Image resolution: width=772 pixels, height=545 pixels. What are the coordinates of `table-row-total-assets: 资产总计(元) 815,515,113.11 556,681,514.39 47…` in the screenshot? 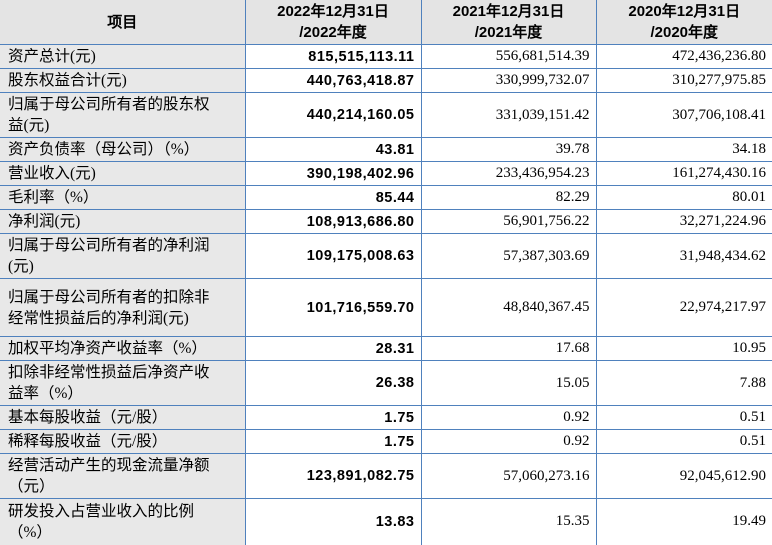 It's located at (386, 56).